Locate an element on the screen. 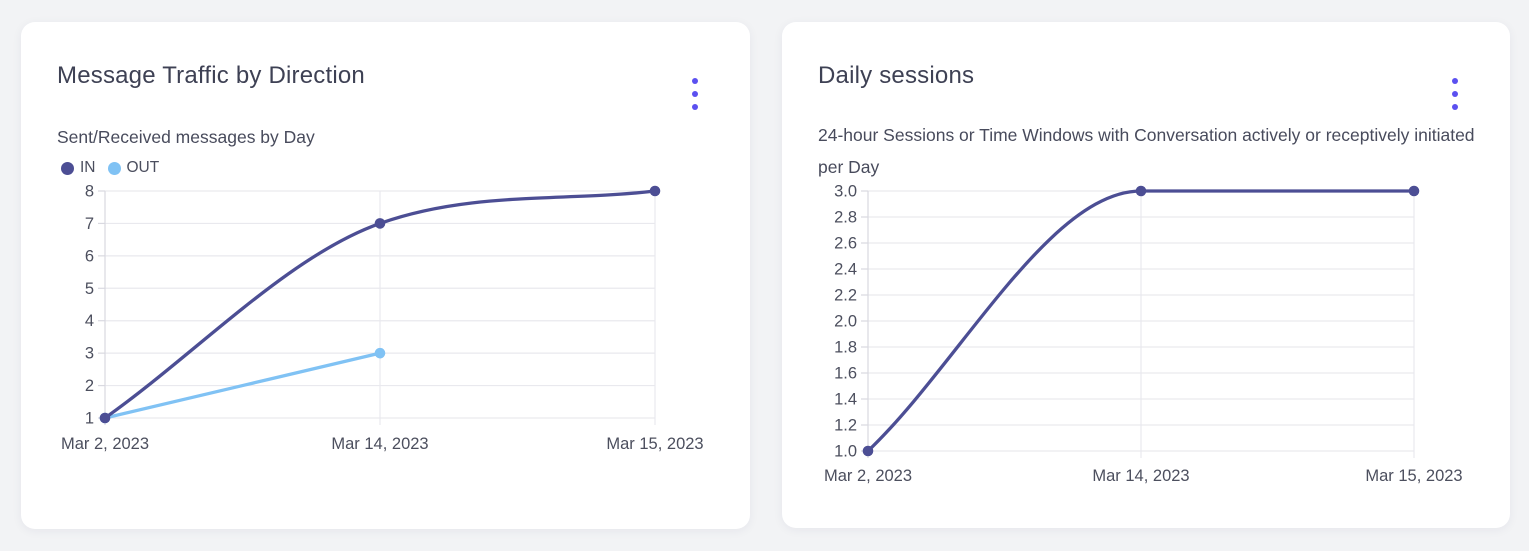  card-title: Message Traffic by Direction is located at coordinates (211, 75).